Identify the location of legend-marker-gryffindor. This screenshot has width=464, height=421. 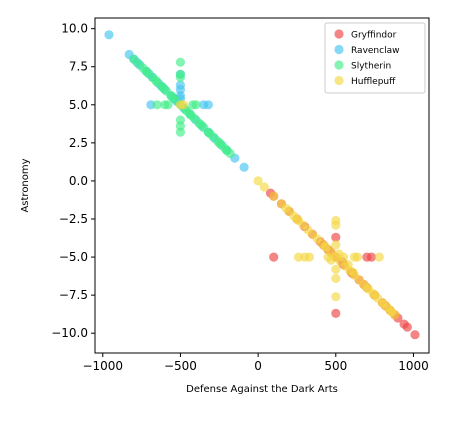
(339, 34).